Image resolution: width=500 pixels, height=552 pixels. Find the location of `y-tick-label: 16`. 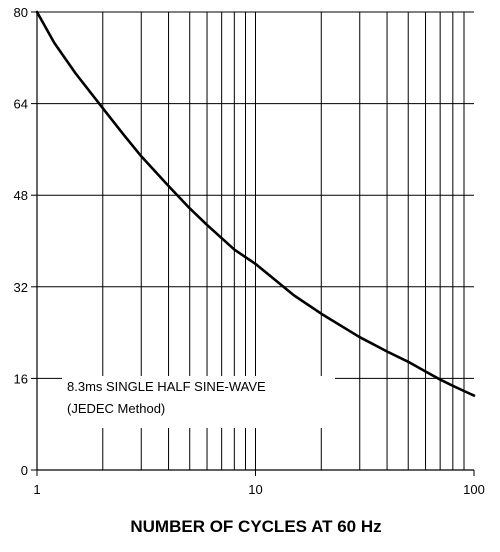

y-tick-label: 16 is located at coordinates (21, 378).